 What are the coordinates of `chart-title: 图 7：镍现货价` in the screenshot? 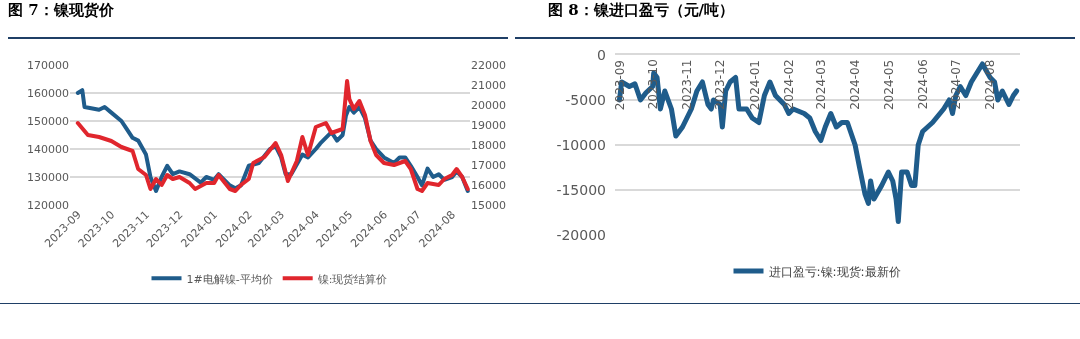 It's located at (61, 10).